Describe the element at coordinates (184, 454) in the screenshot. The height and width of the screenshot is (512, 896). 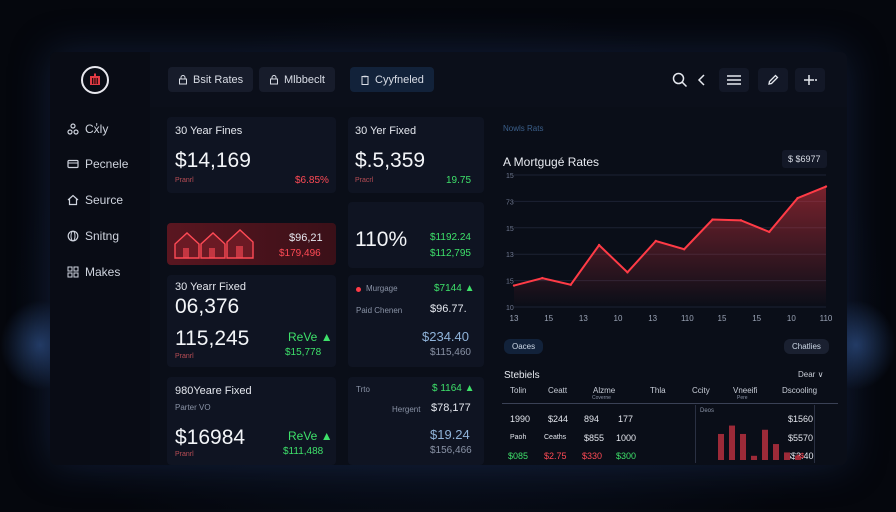
I see `card-sub-2: Pranrl` at that location.